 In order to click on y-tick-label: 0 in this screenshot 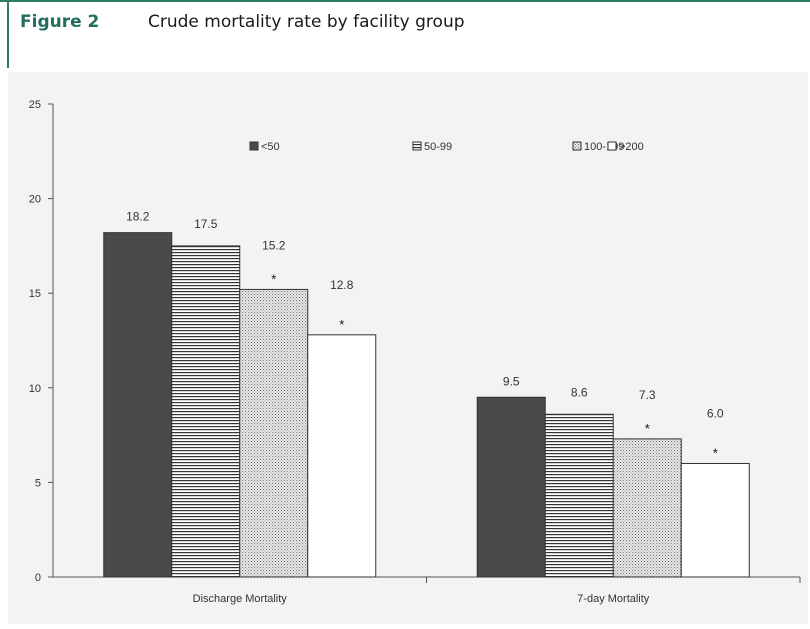, I will do `click(38, 578)`.